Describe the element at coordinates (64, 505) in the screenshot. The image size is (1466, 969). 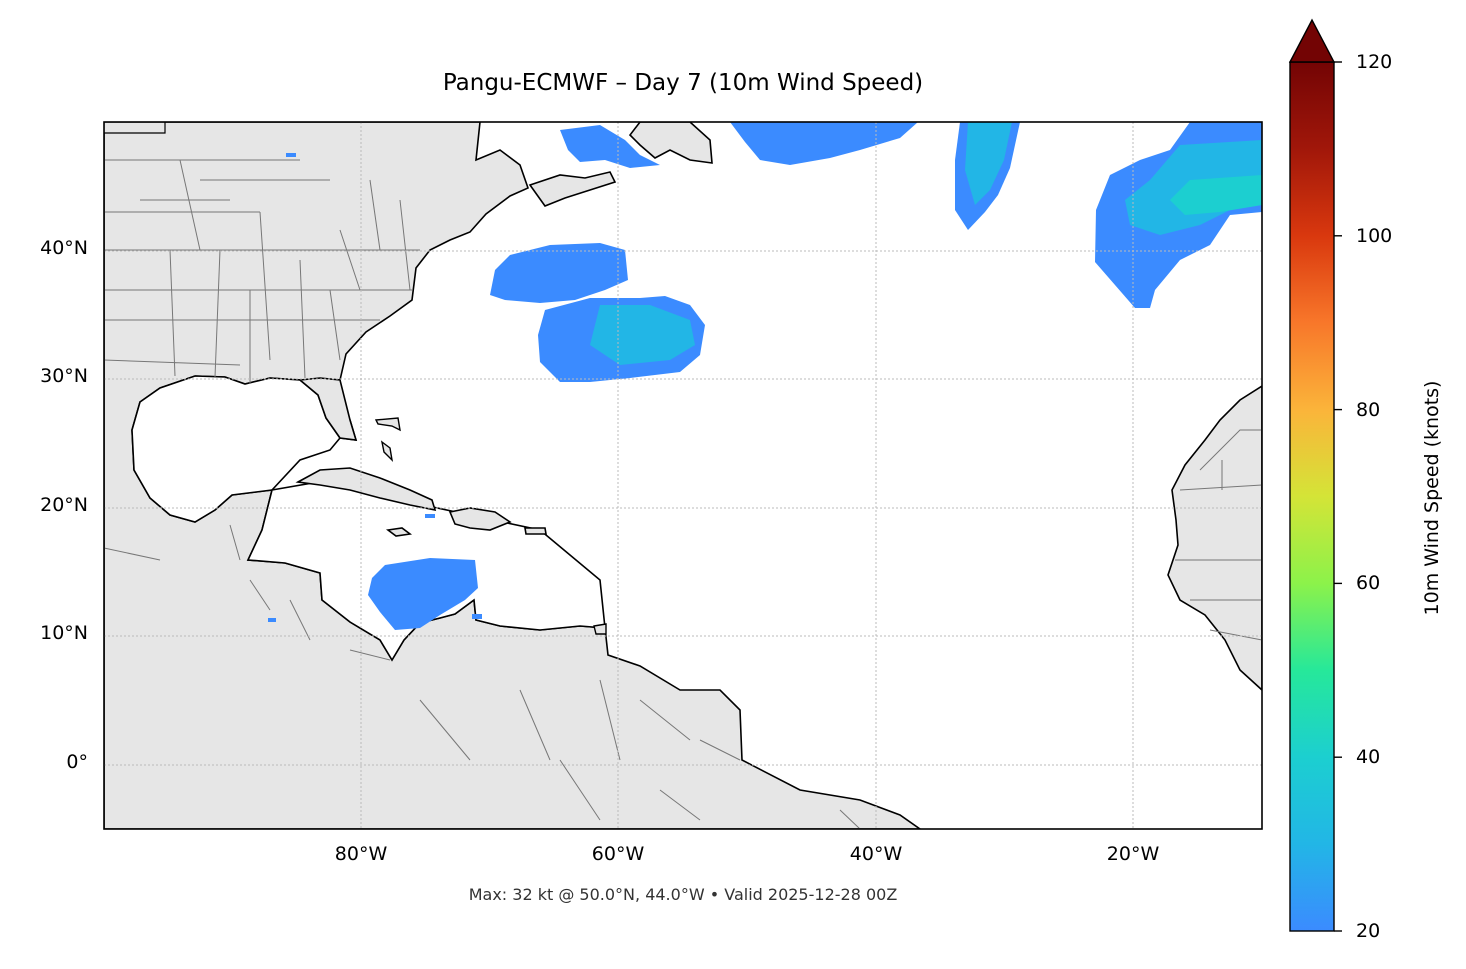
I see `lat-label-20n: 20°N` at that location.